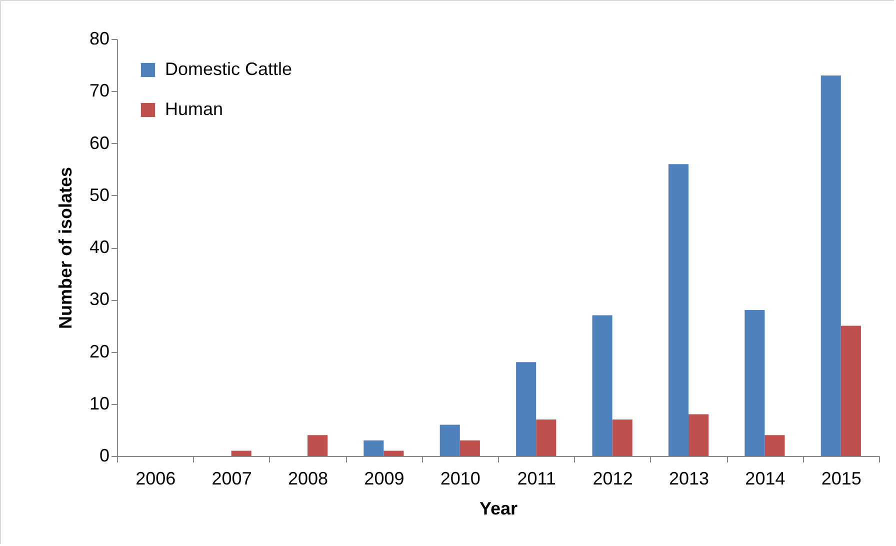 This screenshot has width=896, height=546. What do you see at coordinates (99, 90) in the screenshot?
I see `y-tick-label: 70` at bounding box center [99, 90].